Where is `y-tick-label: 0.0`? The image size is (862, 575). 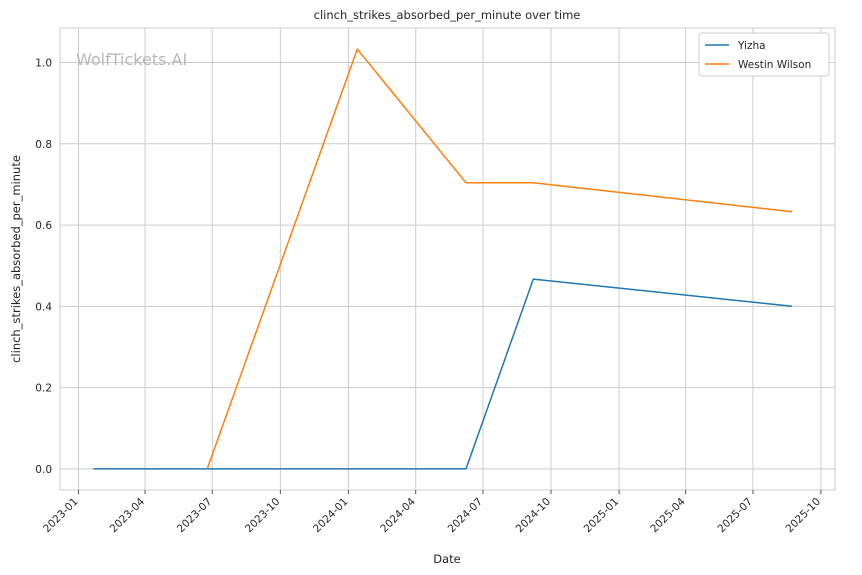
y-tick-label: 0.0 is located at coordinates (43, 470).